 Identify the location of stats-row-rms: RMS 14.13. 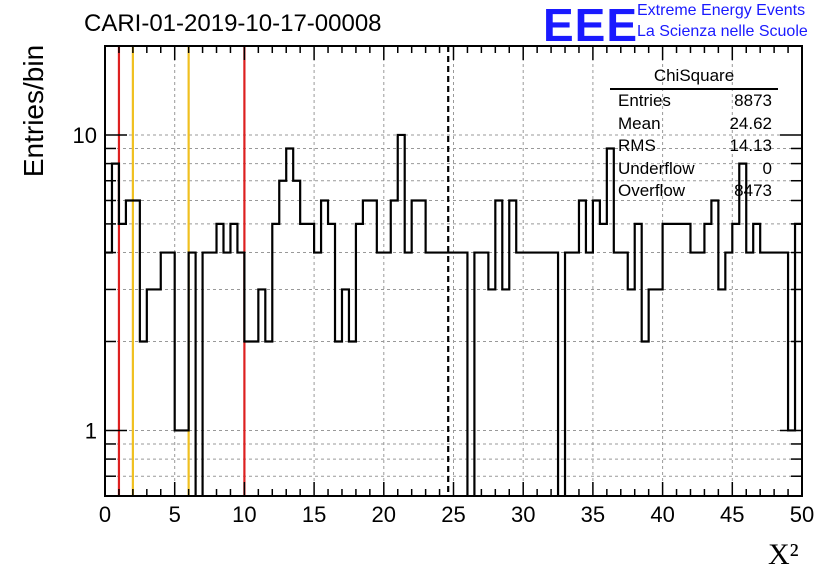
(694, 146).